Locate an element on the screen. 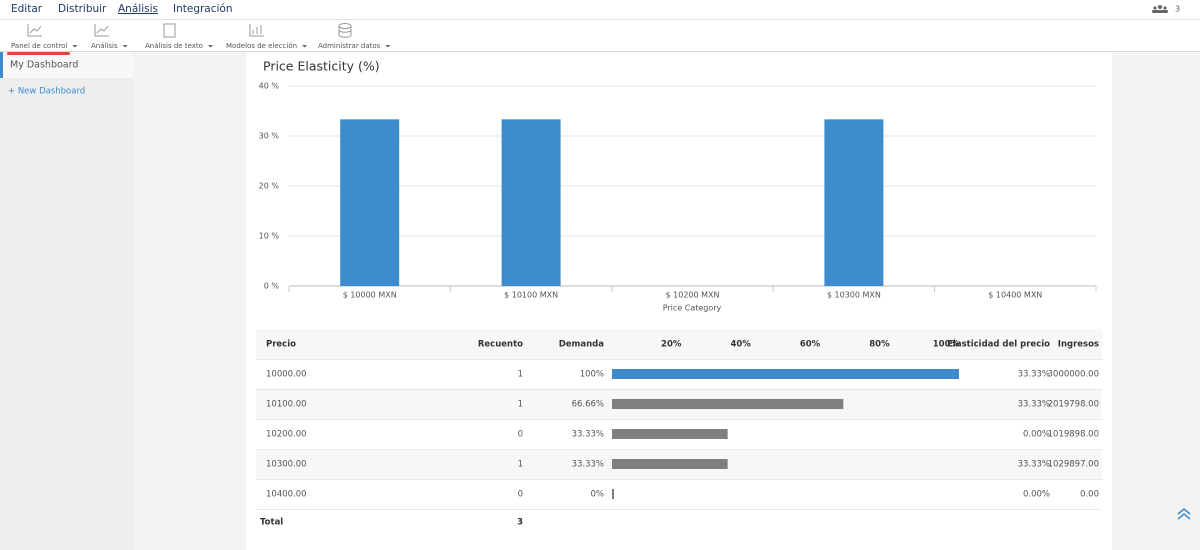 Image resolution: width=1200 pixels, height=550 pixels. table-header-bg is located at coordinates (679, 344).